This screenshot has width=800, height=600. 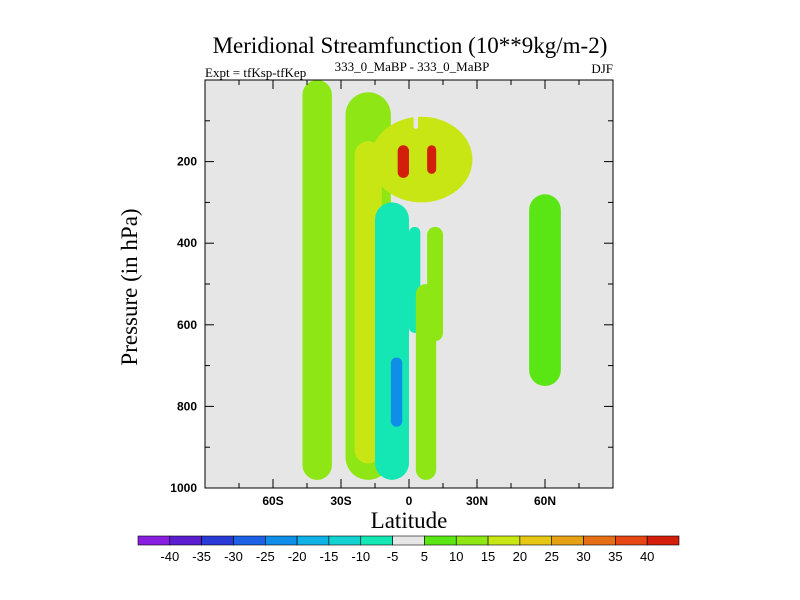 What do you see at coordinates (187, 243) in the screenshot?
I see `y-tick-label: 400` at bounding box center [187, 243].